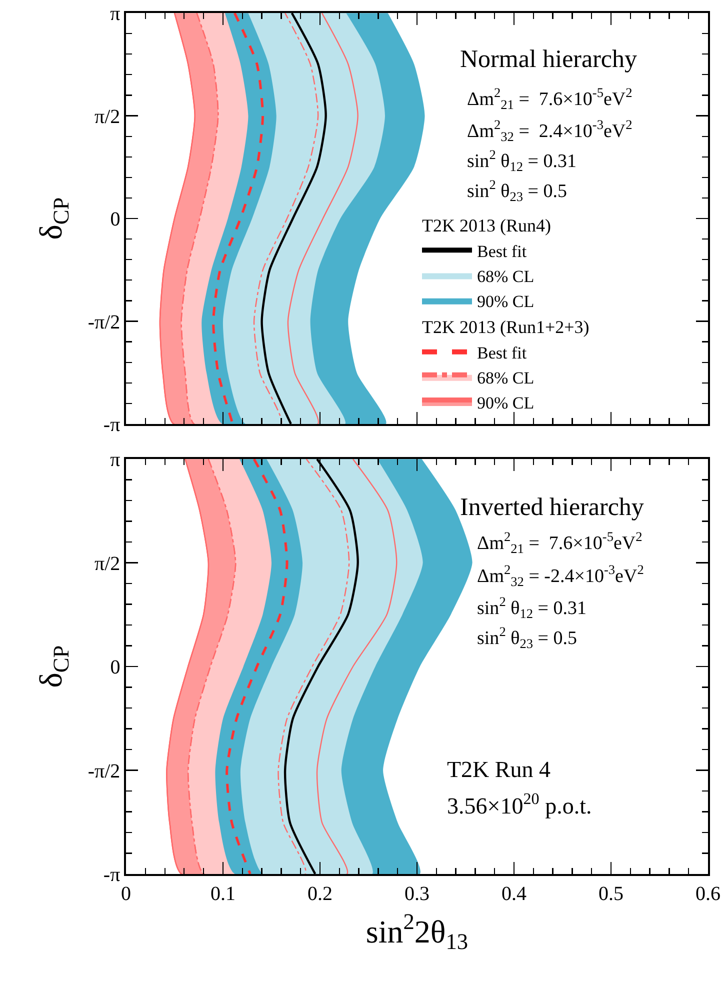  Describe the element at coordinates (611, 893) in the screenshot. I see `x-tick-label: 0.5` at that location.